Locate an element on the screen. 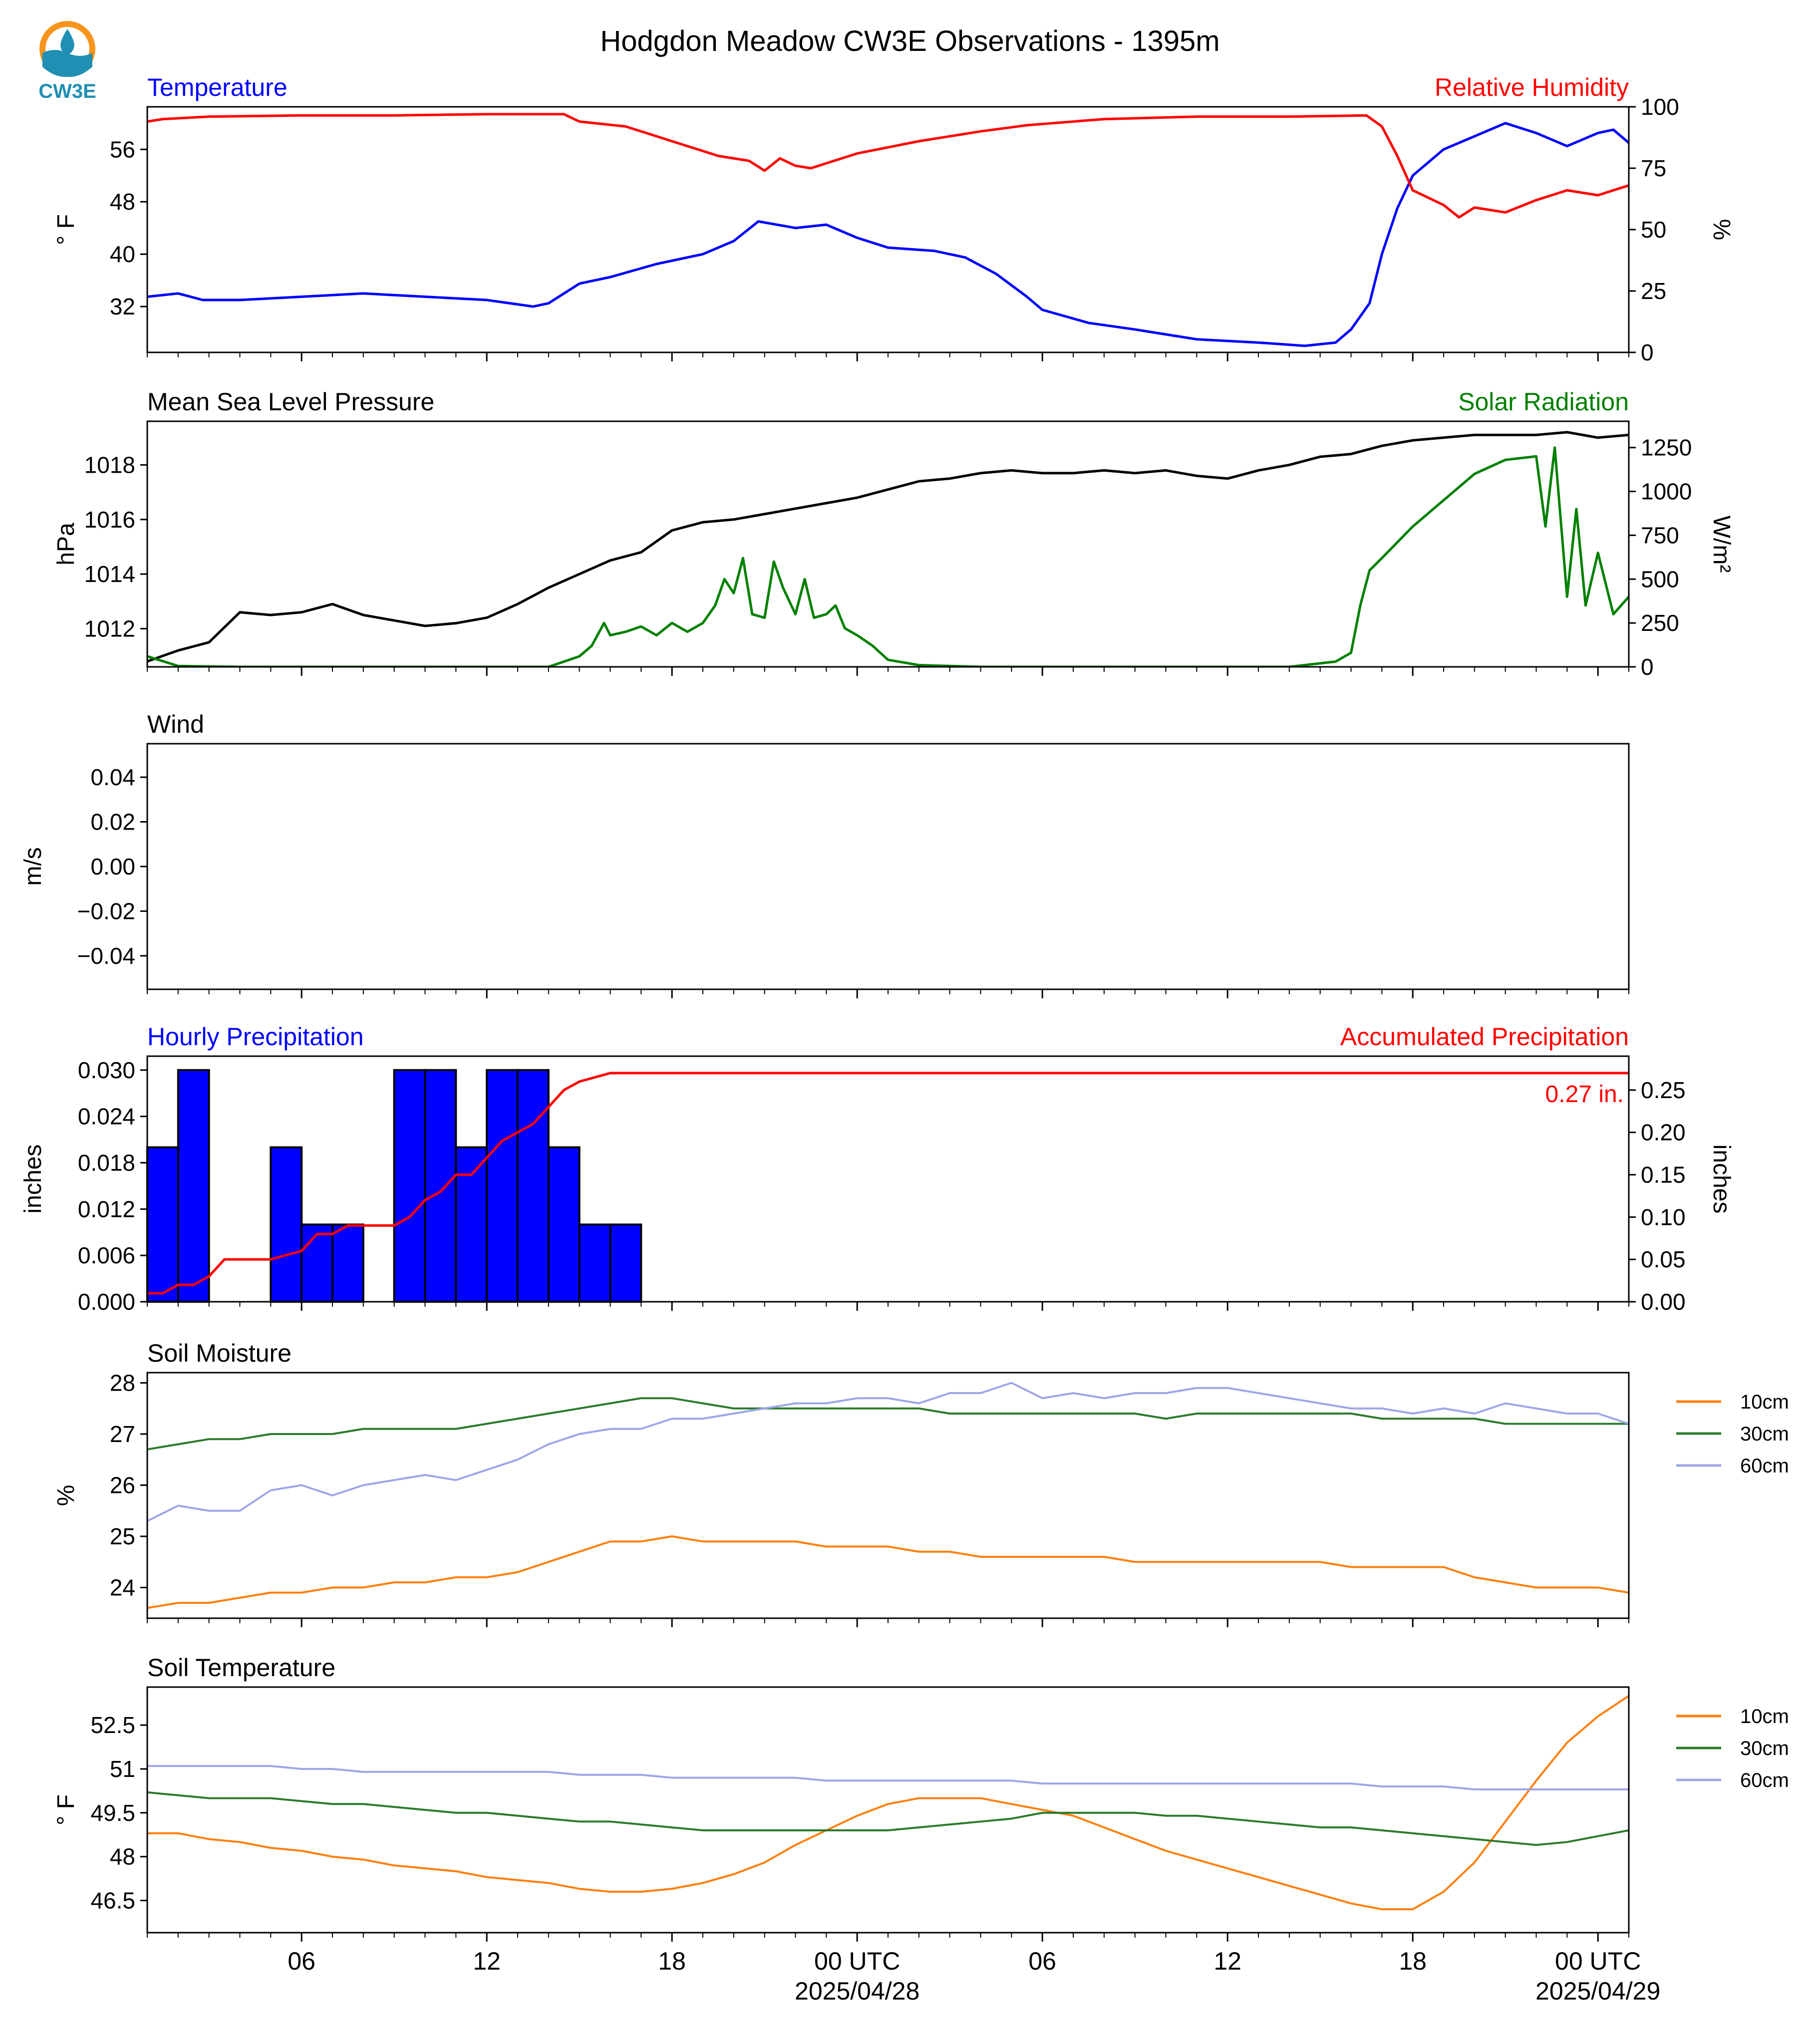  y-tick-label: 52.5 is located at coordinates (112, 1725).